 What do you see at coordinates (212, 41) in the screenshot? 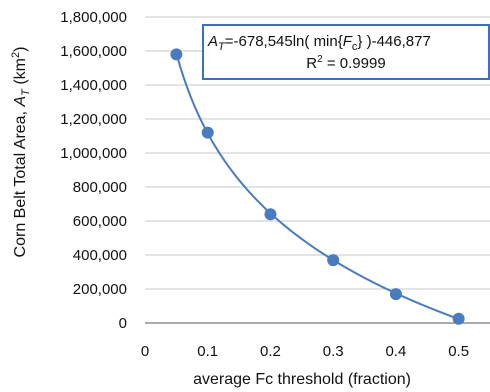
I see `equation-lhs-symbol: A` at bounding box center [212, 41].